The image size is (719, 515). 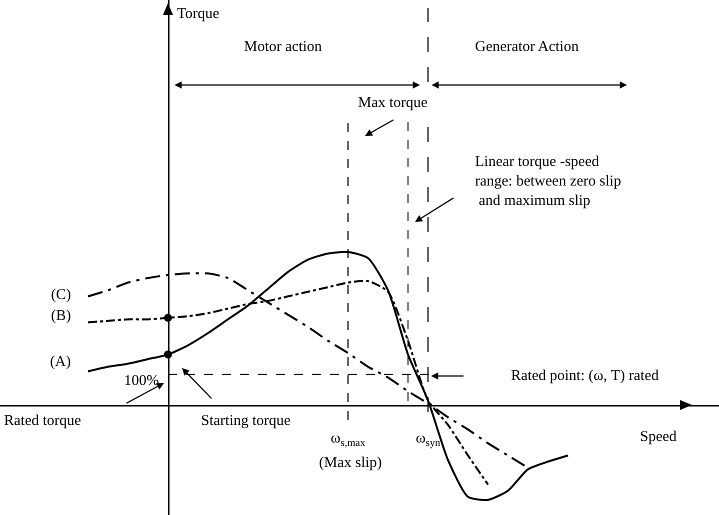 I want to click on text: Generator Action, so click(x=527, y=47).